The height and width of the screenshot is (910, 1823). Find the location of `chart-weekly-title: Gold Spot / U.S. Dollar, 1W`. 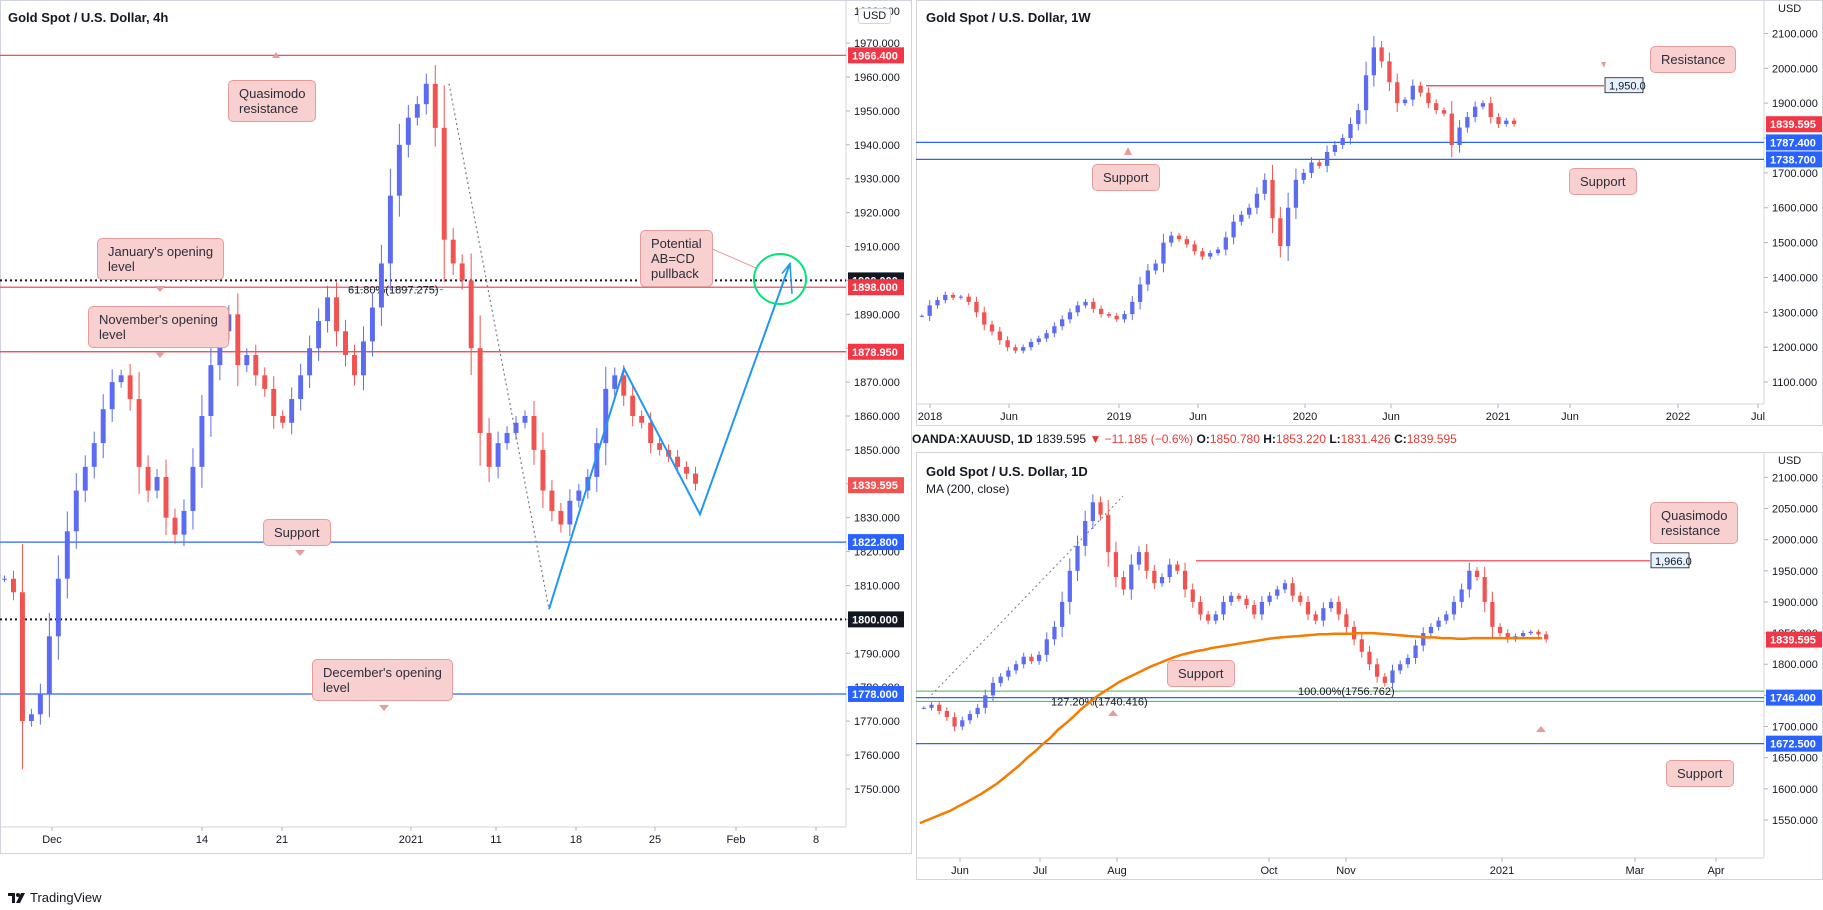

chart-weekly-title: Gold Spot / U.S. Dollar, 1W is located at coordinates (1008, 17).